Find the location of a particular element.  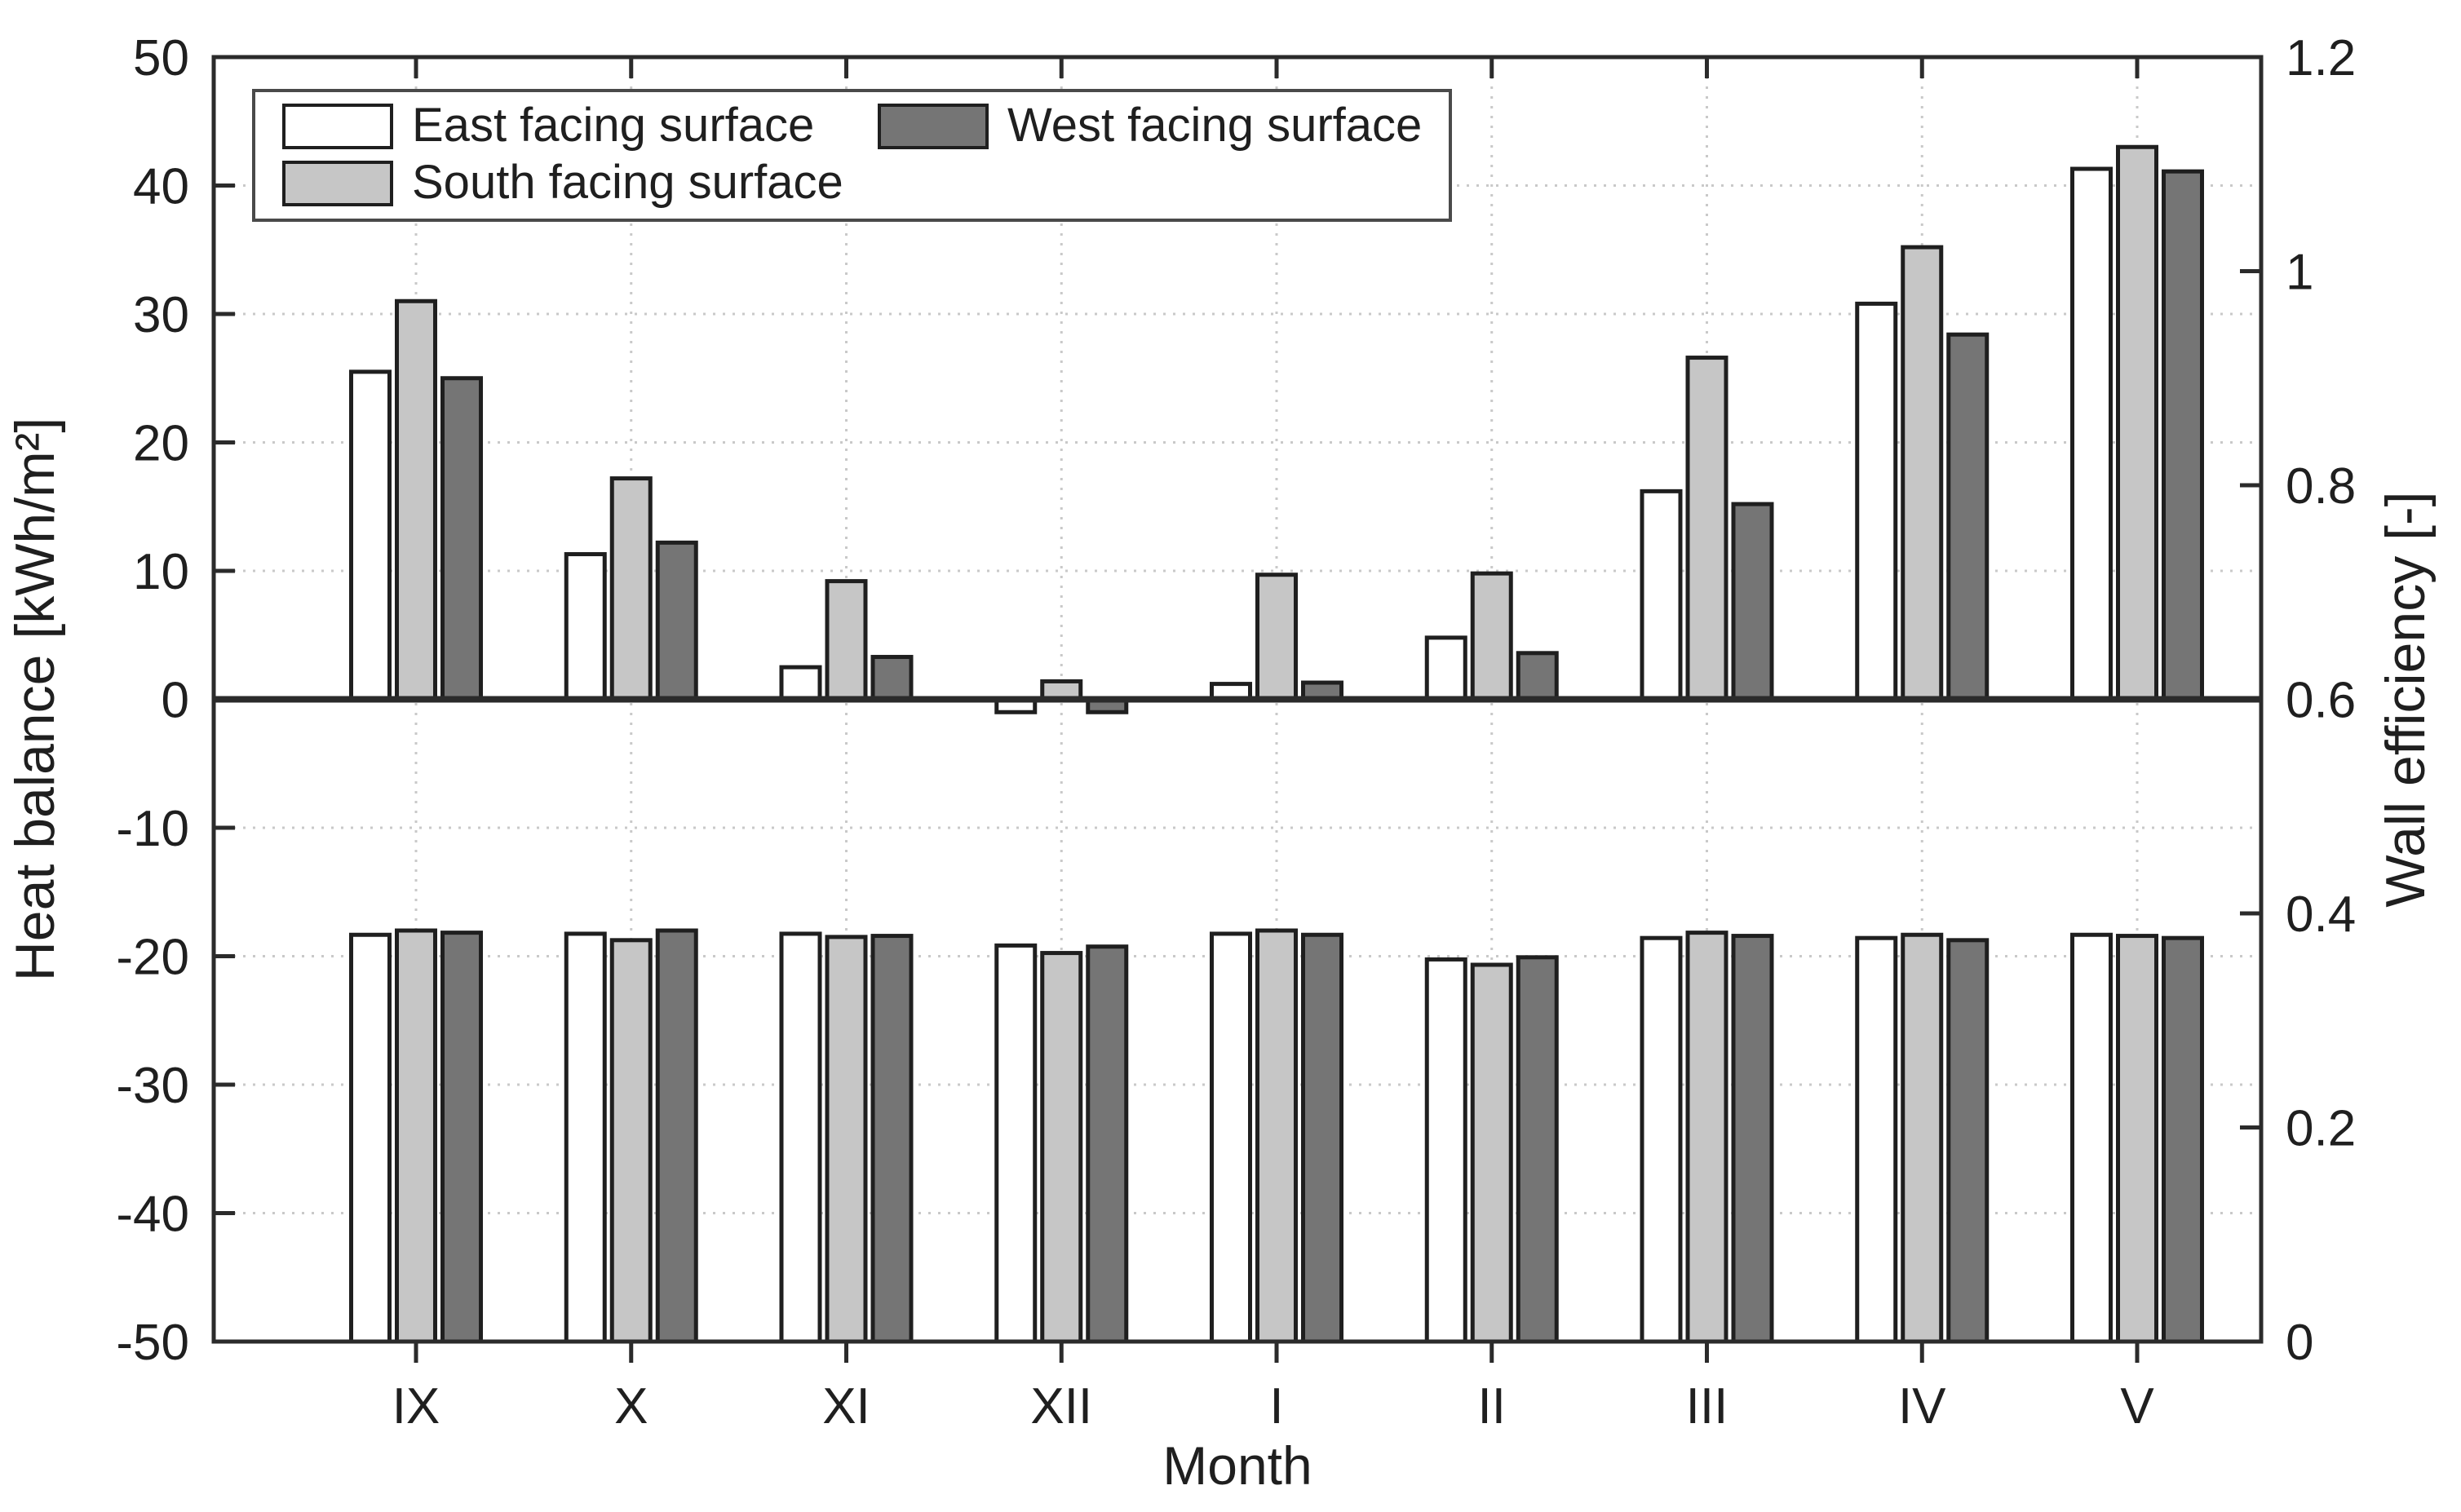

y-left-tick-label: 20 is located at coordinates (161, 444).